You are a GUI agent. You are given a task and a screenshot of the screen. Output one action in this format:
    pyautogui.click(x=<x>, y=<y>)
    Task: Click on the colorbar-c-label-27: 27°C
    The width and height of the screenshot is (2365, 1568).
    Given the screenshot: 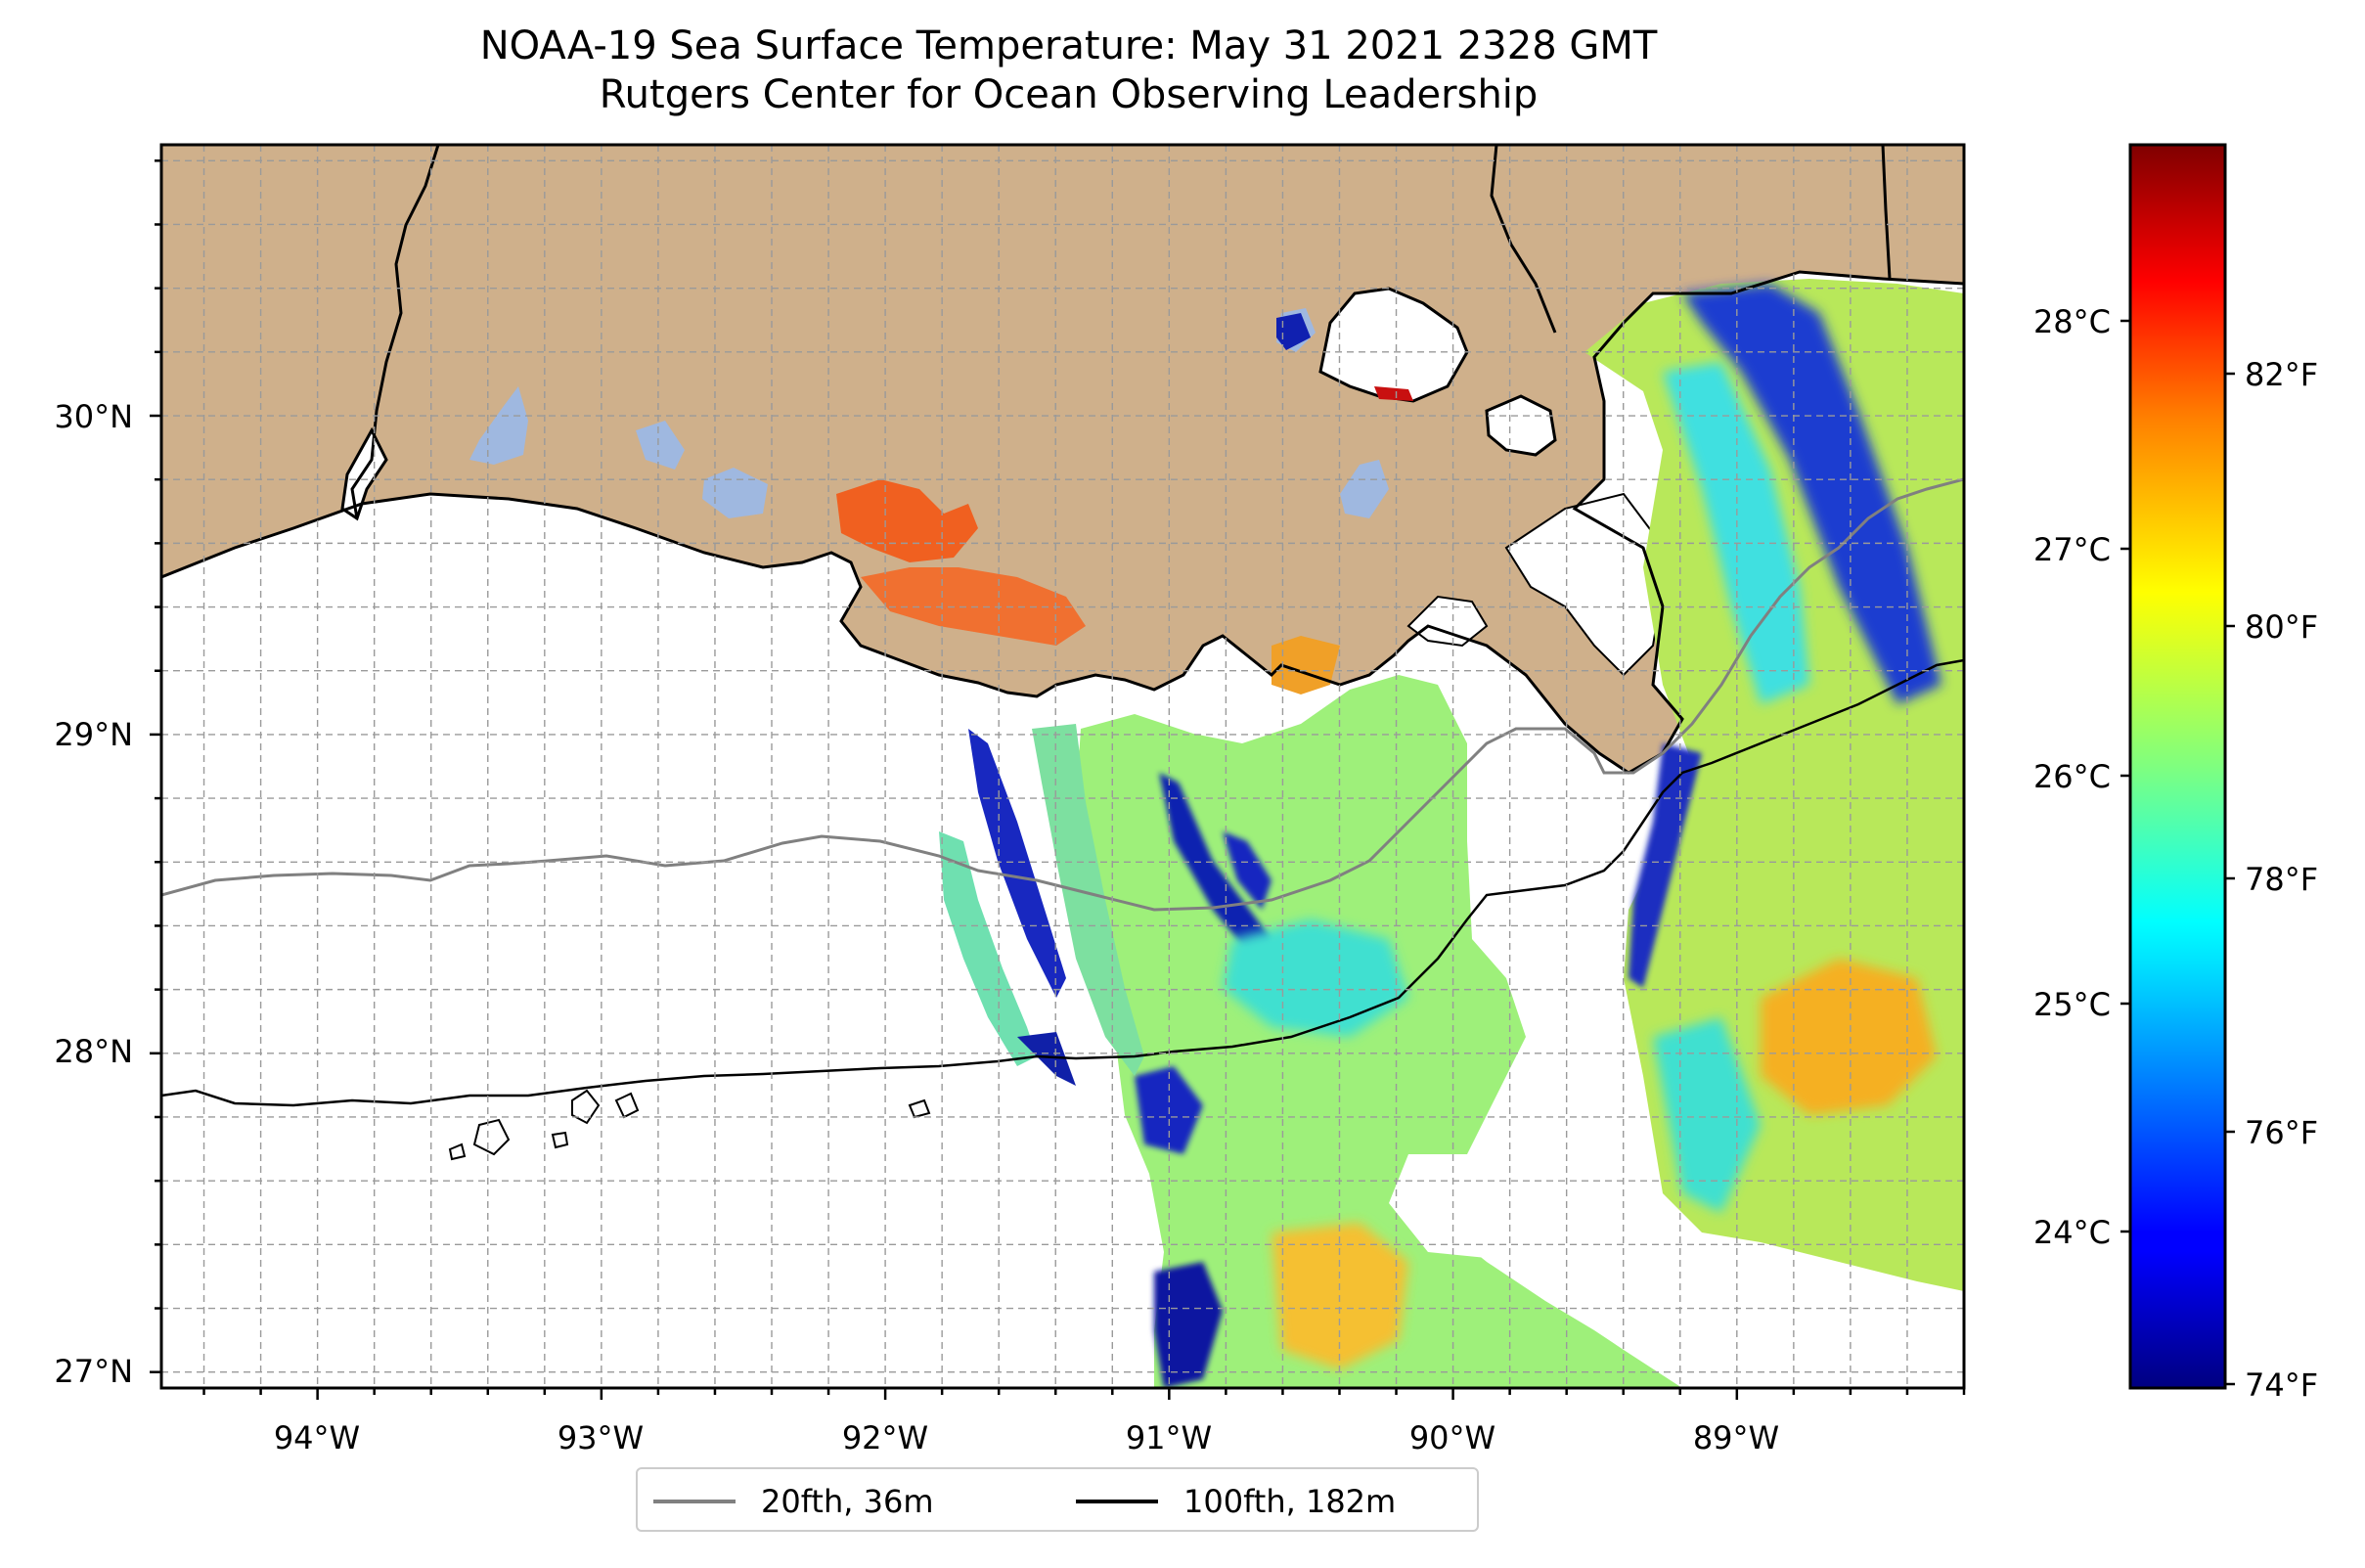 What is the action you would take?
    pyautogui.click(x=2072, y=549)
    